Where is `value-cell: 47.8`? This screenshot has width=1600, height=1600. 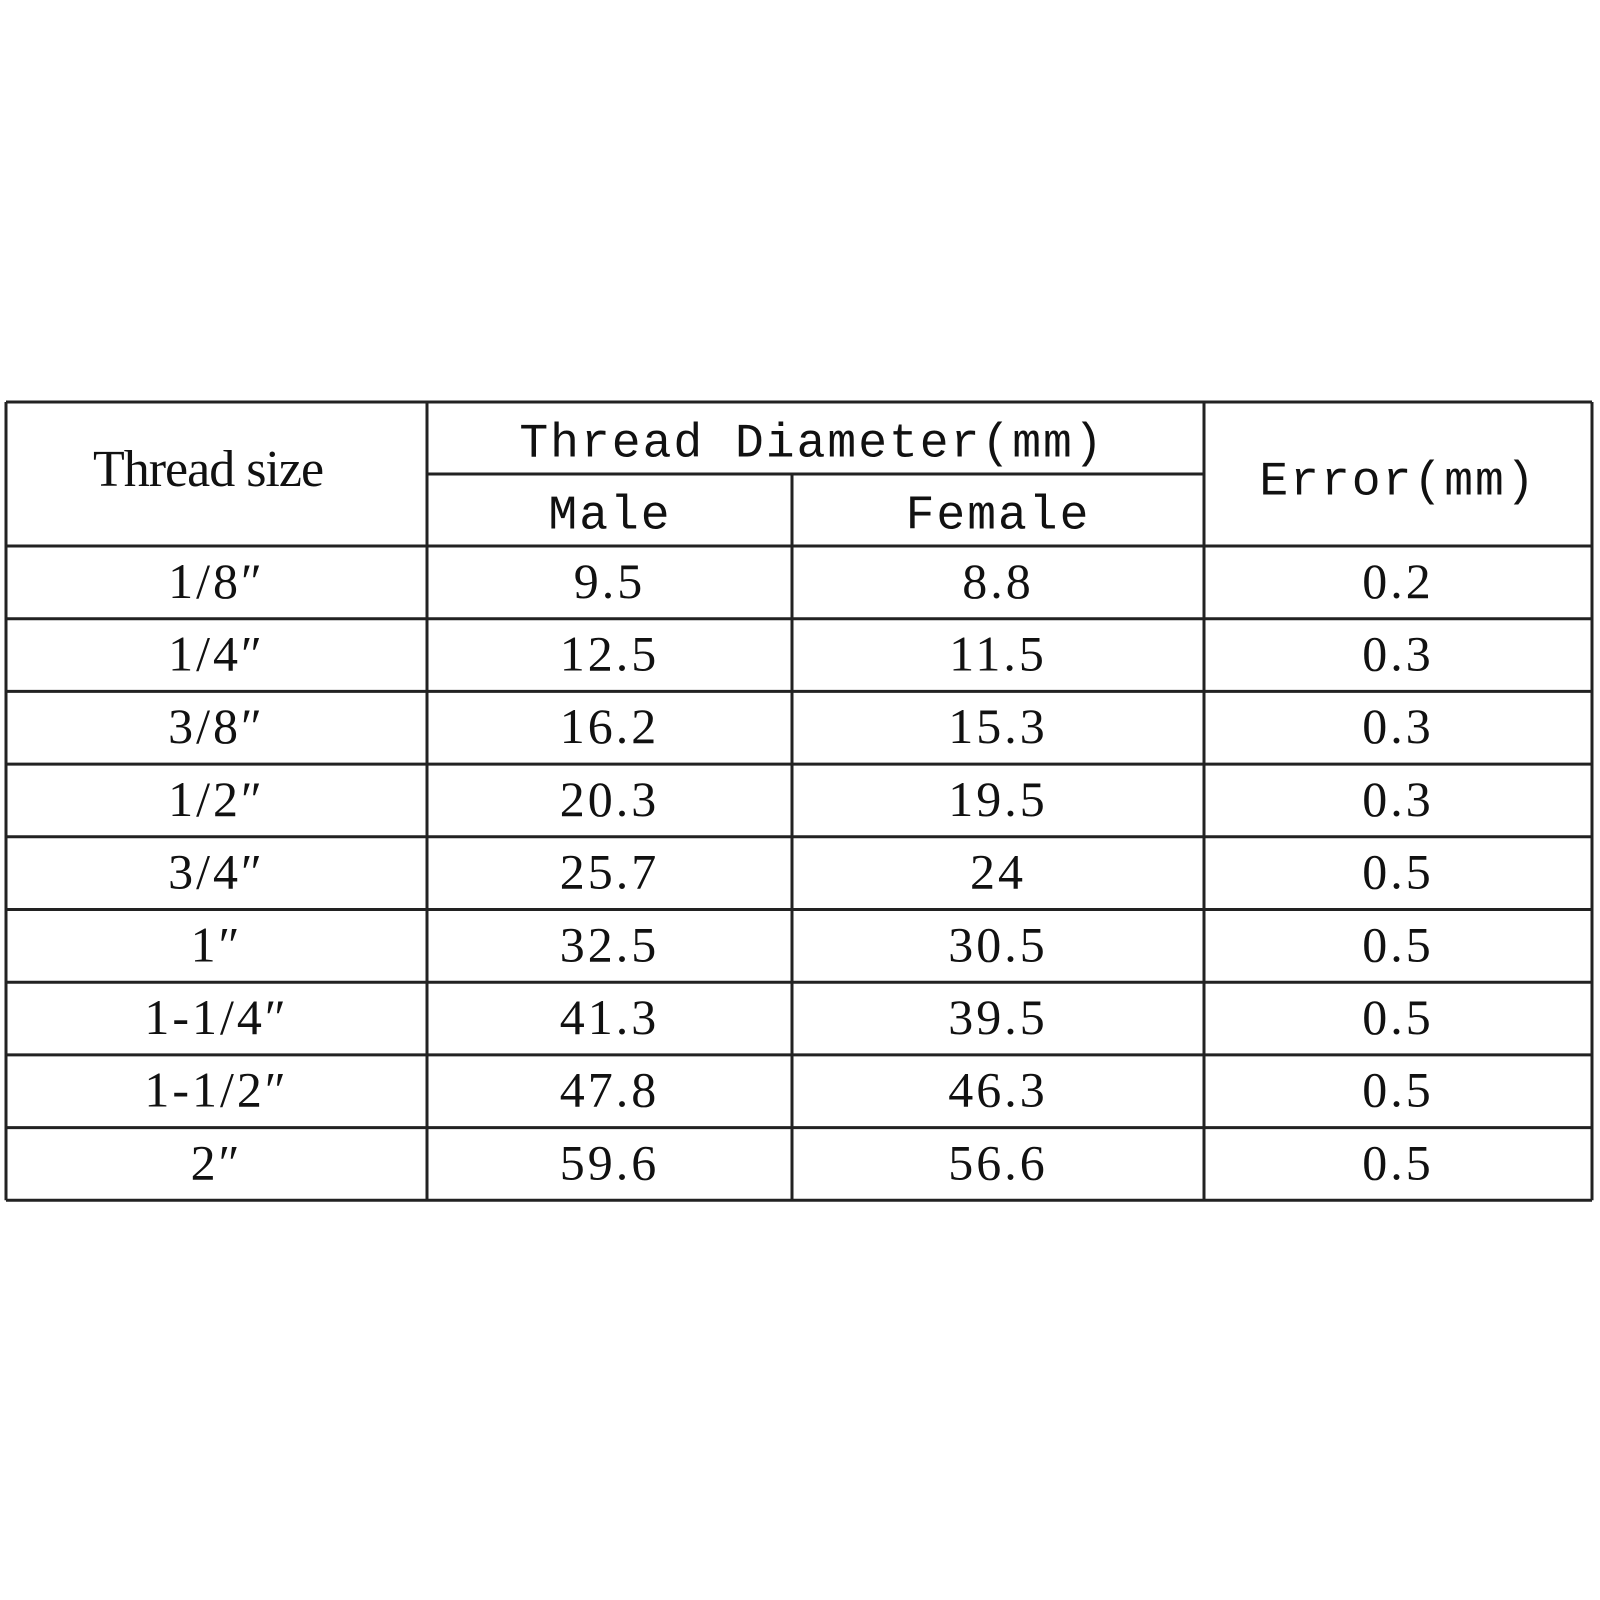 value-cell: 47.8 is located at coordinates (610, 1090).